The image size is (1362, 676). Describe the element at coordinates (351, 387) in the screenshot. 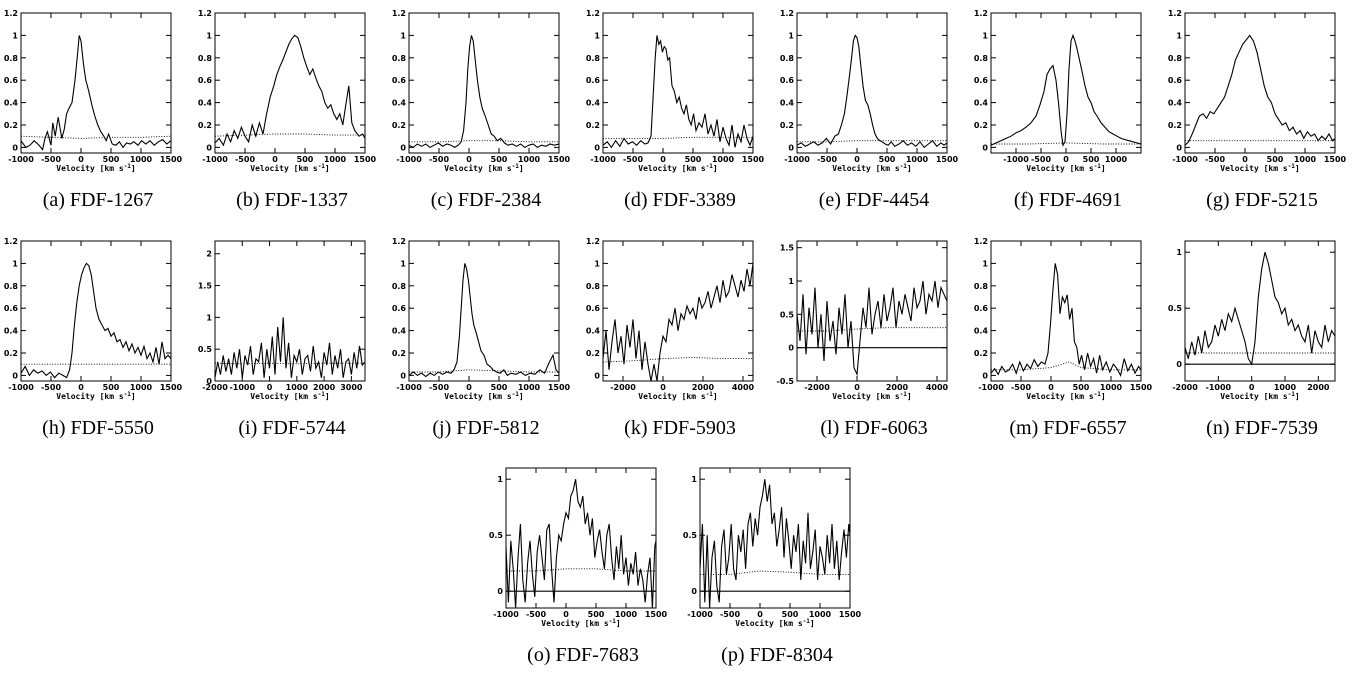

I see `x-tick-label: 3000` at that location.